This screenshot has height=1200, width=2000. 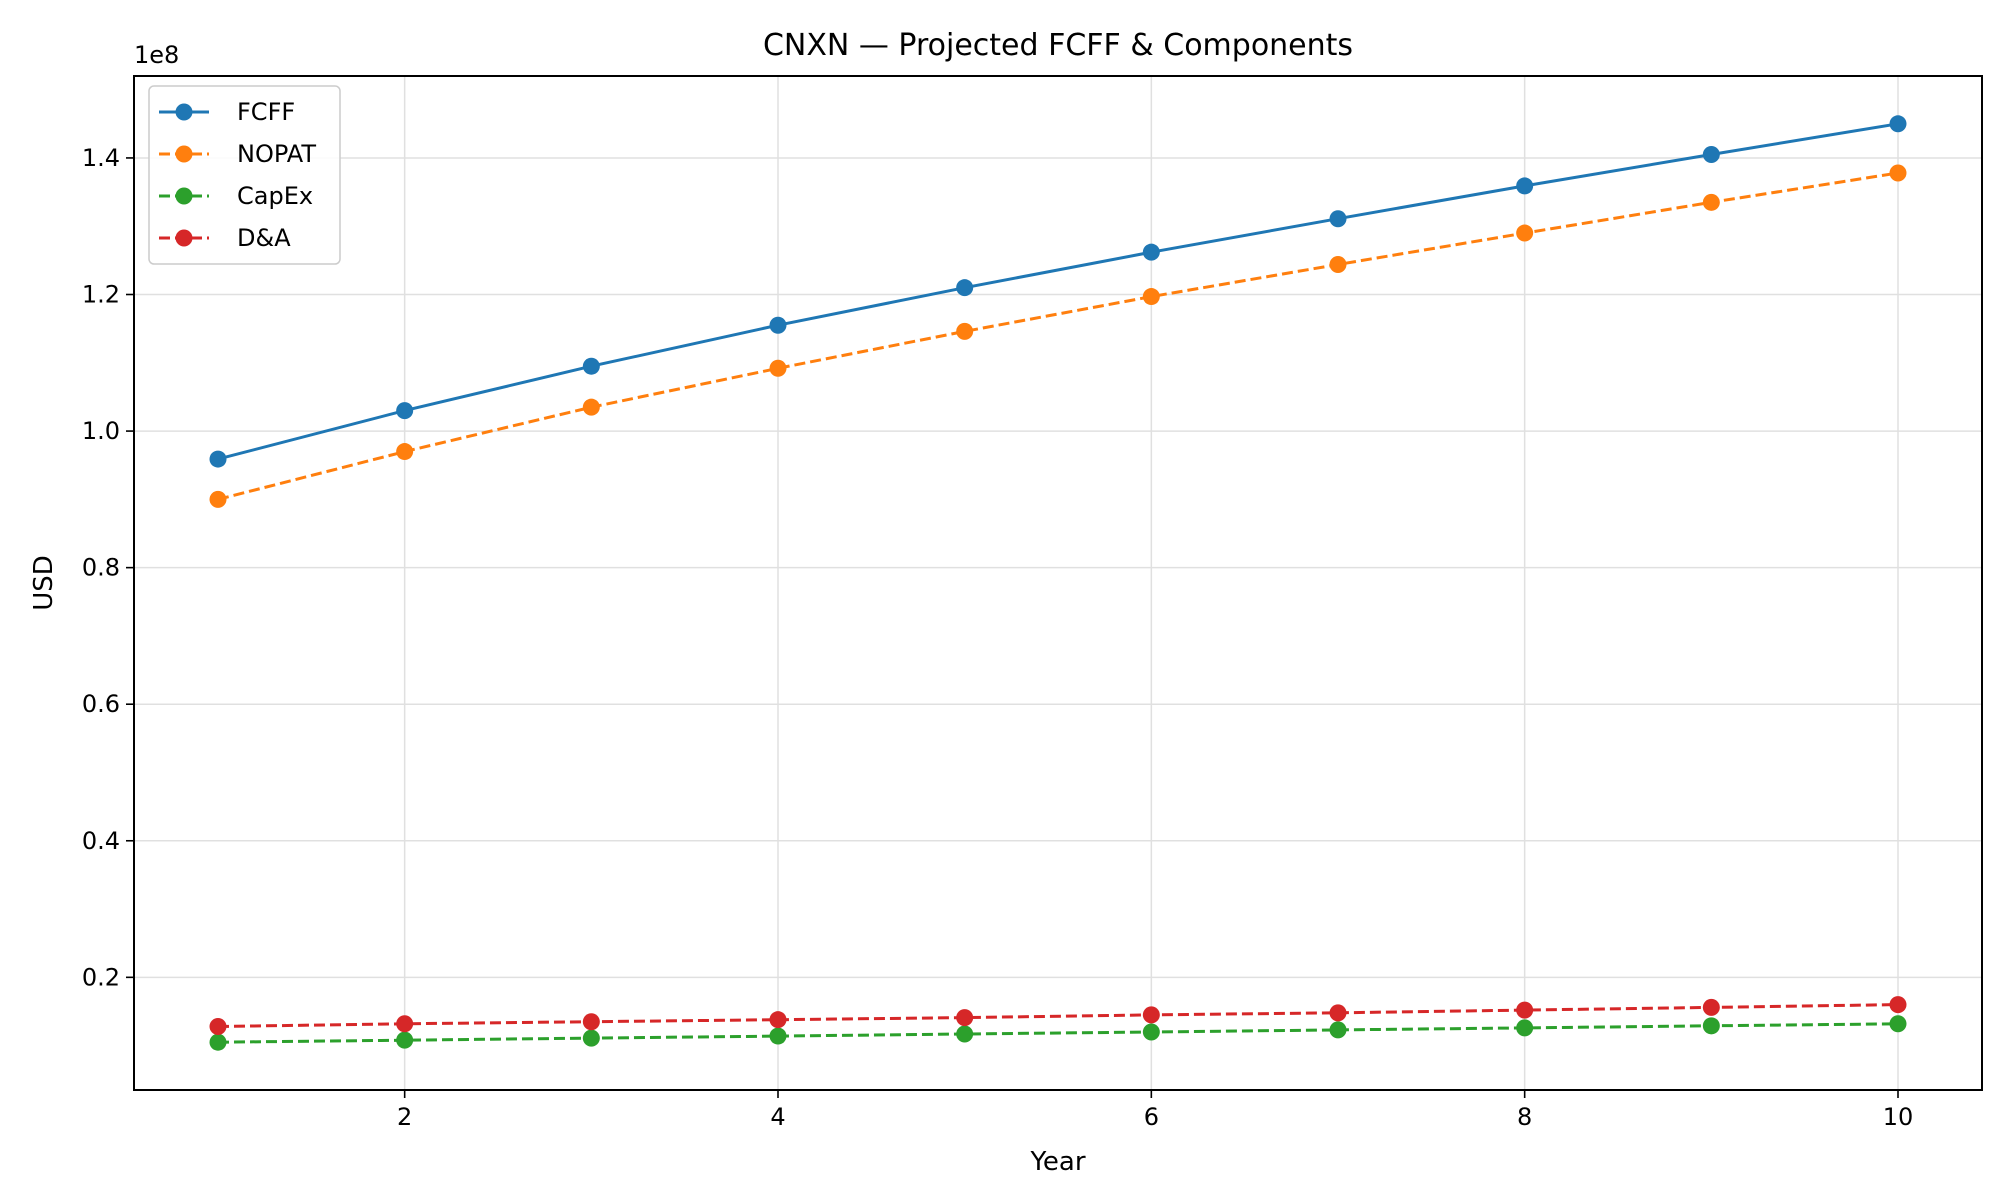 What do you see at coordinates (266, 112) in the screenshot?
I see `legend-label-fcff: FCFF` at bounding box center [266, 112].